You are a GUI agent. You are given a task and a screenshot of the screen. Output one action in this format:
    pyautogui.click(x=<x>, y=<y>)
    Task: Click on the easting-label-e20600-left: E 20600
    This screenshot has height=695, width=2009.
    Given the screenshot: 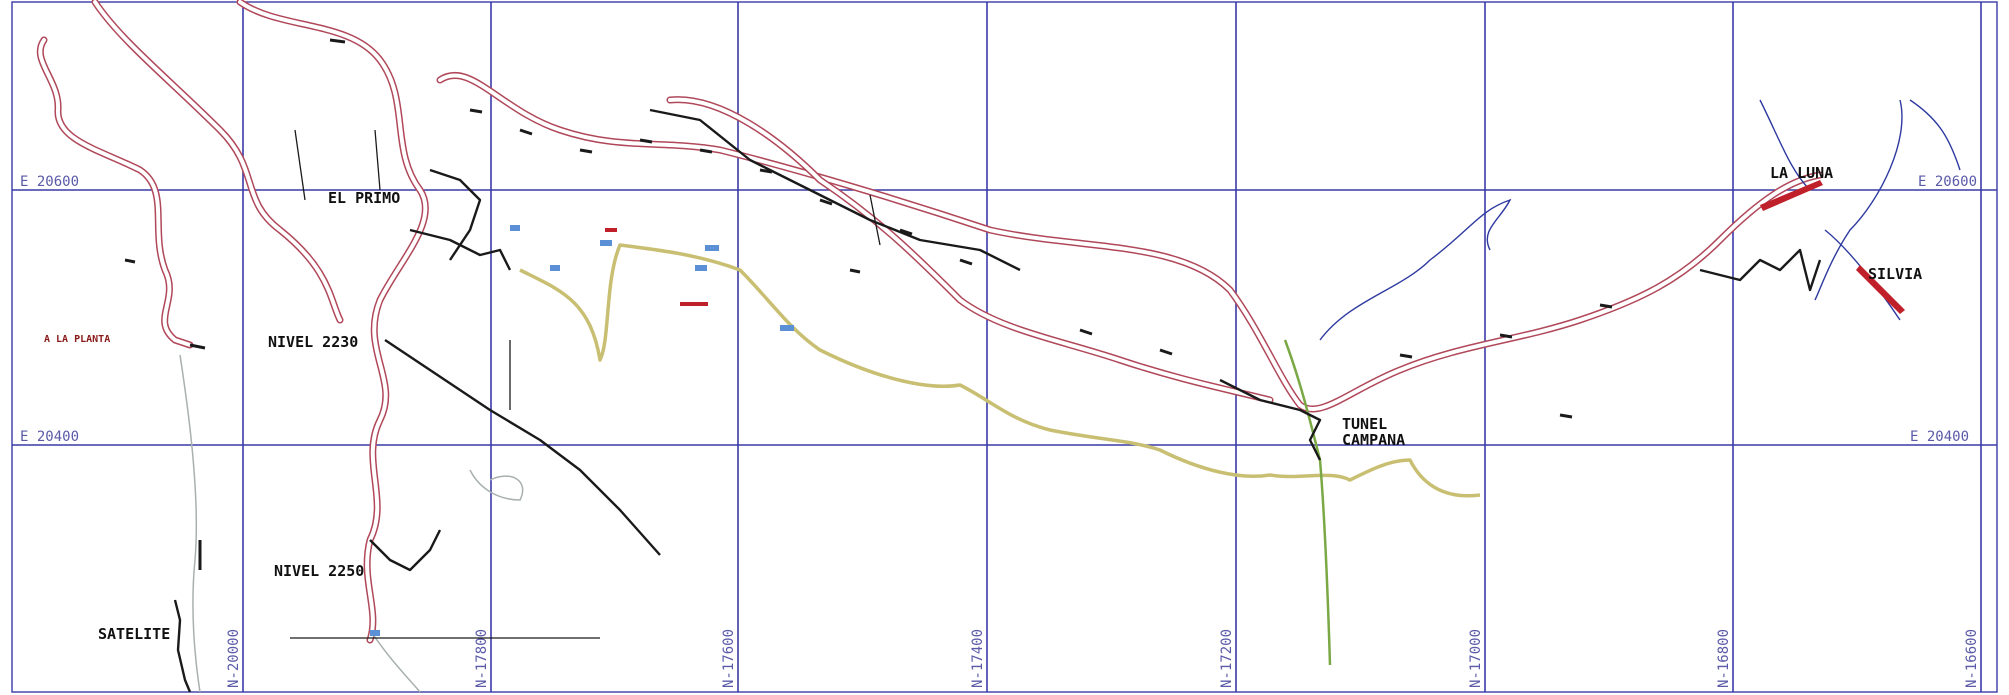 What is the action you would take?
    pyautogui.click(x=49, y=182)
    